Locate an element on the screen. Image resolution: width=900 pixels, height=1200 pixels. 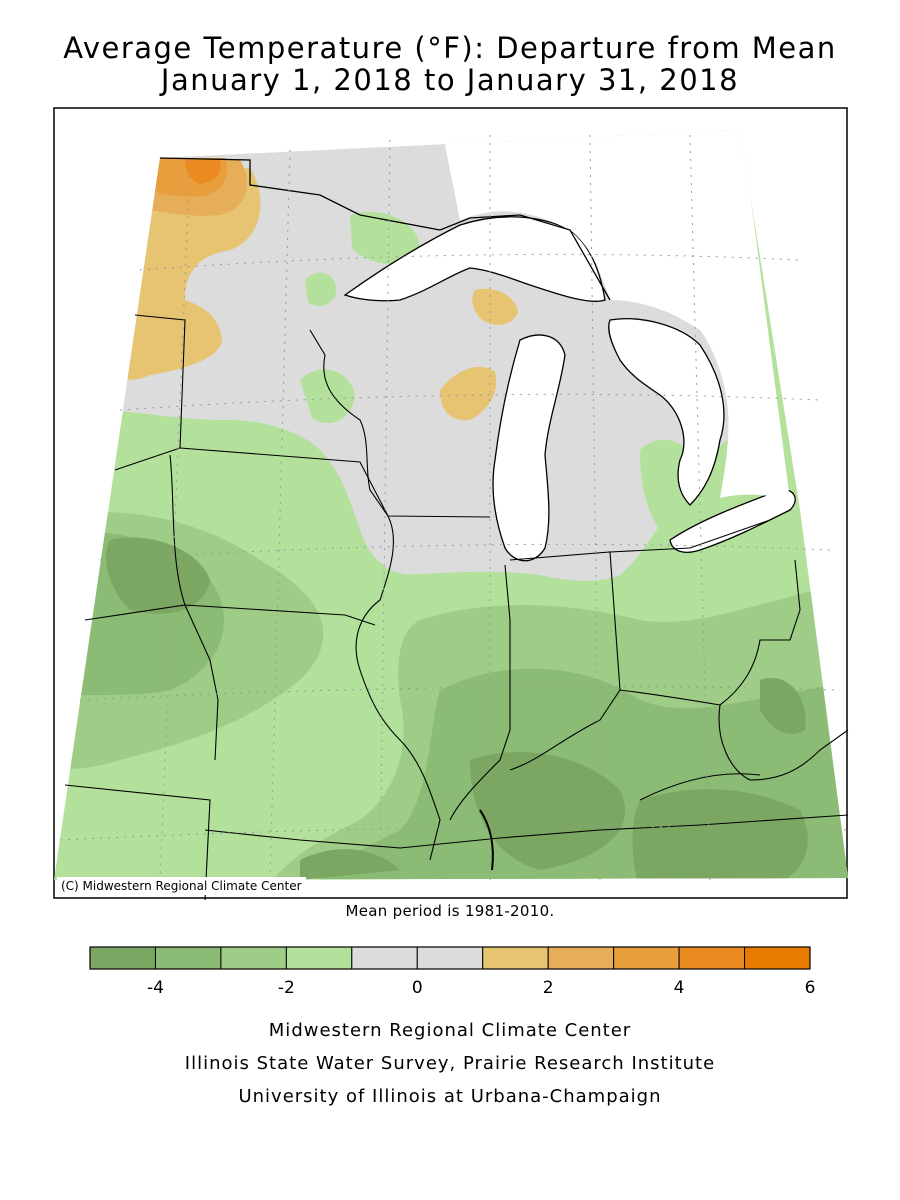
legend-color-boxes is located at coordinates (450, 958).